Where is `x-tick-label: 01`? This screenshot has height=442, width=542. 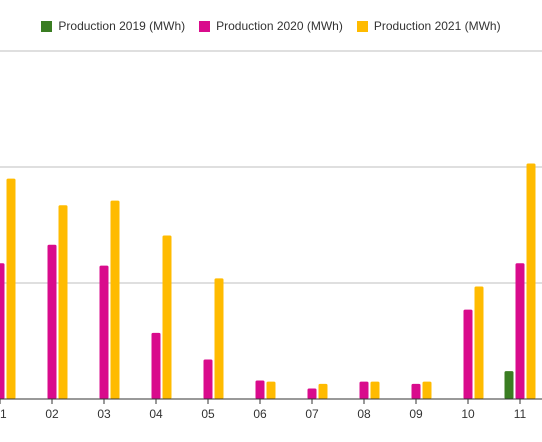 x-tick-label: 01 is located at coordinates (3, 414).